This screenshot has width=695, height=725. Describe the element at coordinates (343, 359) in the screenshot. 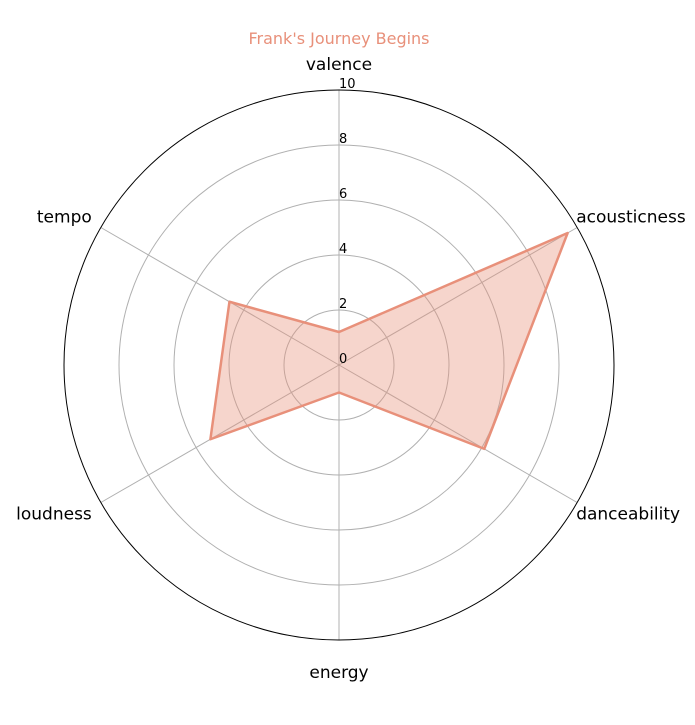

I see `r-tick-label: 0` at that location.